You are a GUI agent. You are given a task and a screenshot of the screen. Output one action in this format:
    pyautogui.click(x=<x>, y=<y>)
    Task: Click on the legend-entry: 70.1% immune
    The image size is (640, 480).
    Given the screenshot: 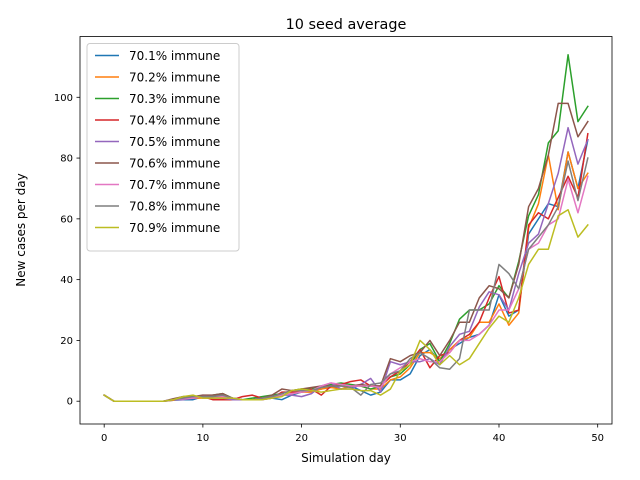 What is the action you would take?
    pyautogui.click(x=174, y=56)
    